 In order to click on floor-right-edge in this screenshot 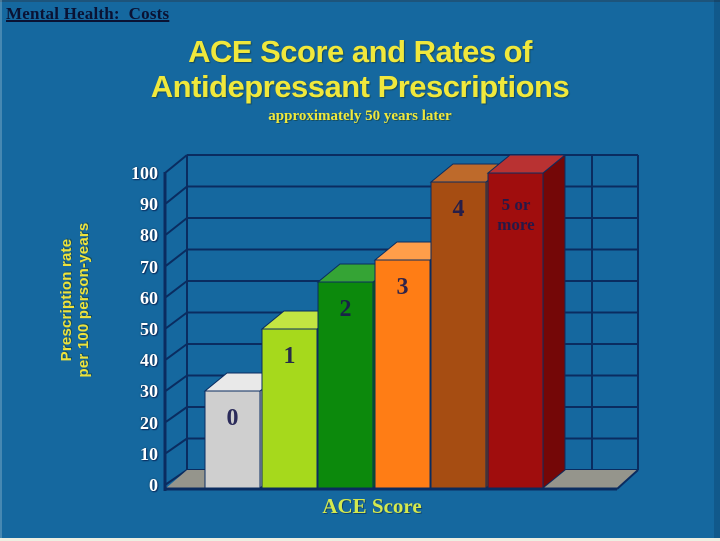, I will do `click(627, 479)`.